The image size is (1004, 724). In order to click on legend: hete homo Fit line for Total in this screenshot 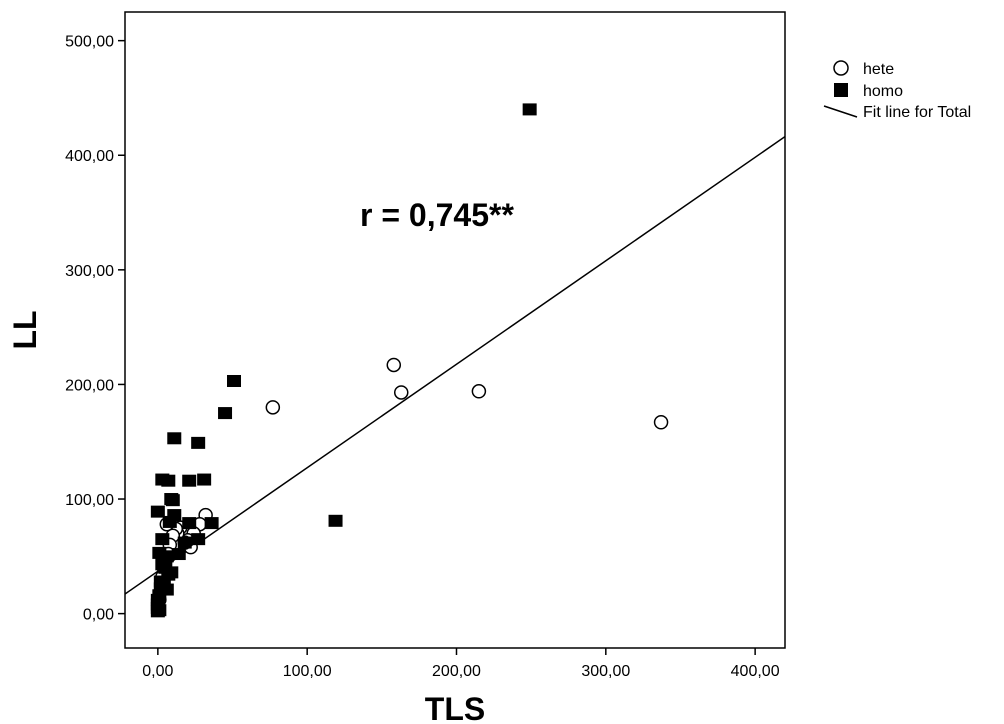, I will do `click(897, 90)`.